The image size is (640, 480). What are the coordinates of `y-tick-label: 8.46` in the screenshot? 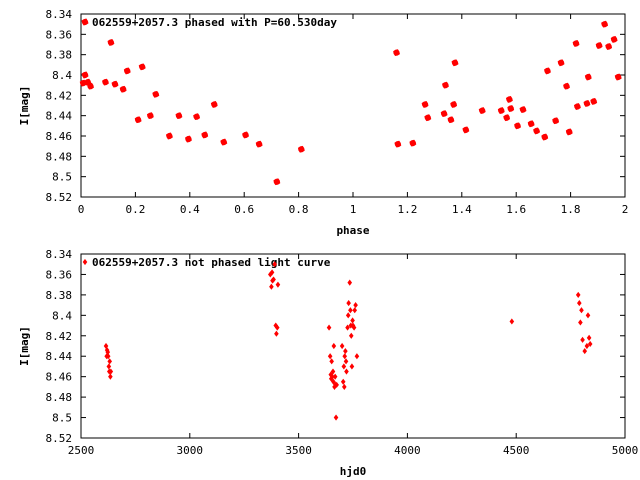 It's located at (59, 136).